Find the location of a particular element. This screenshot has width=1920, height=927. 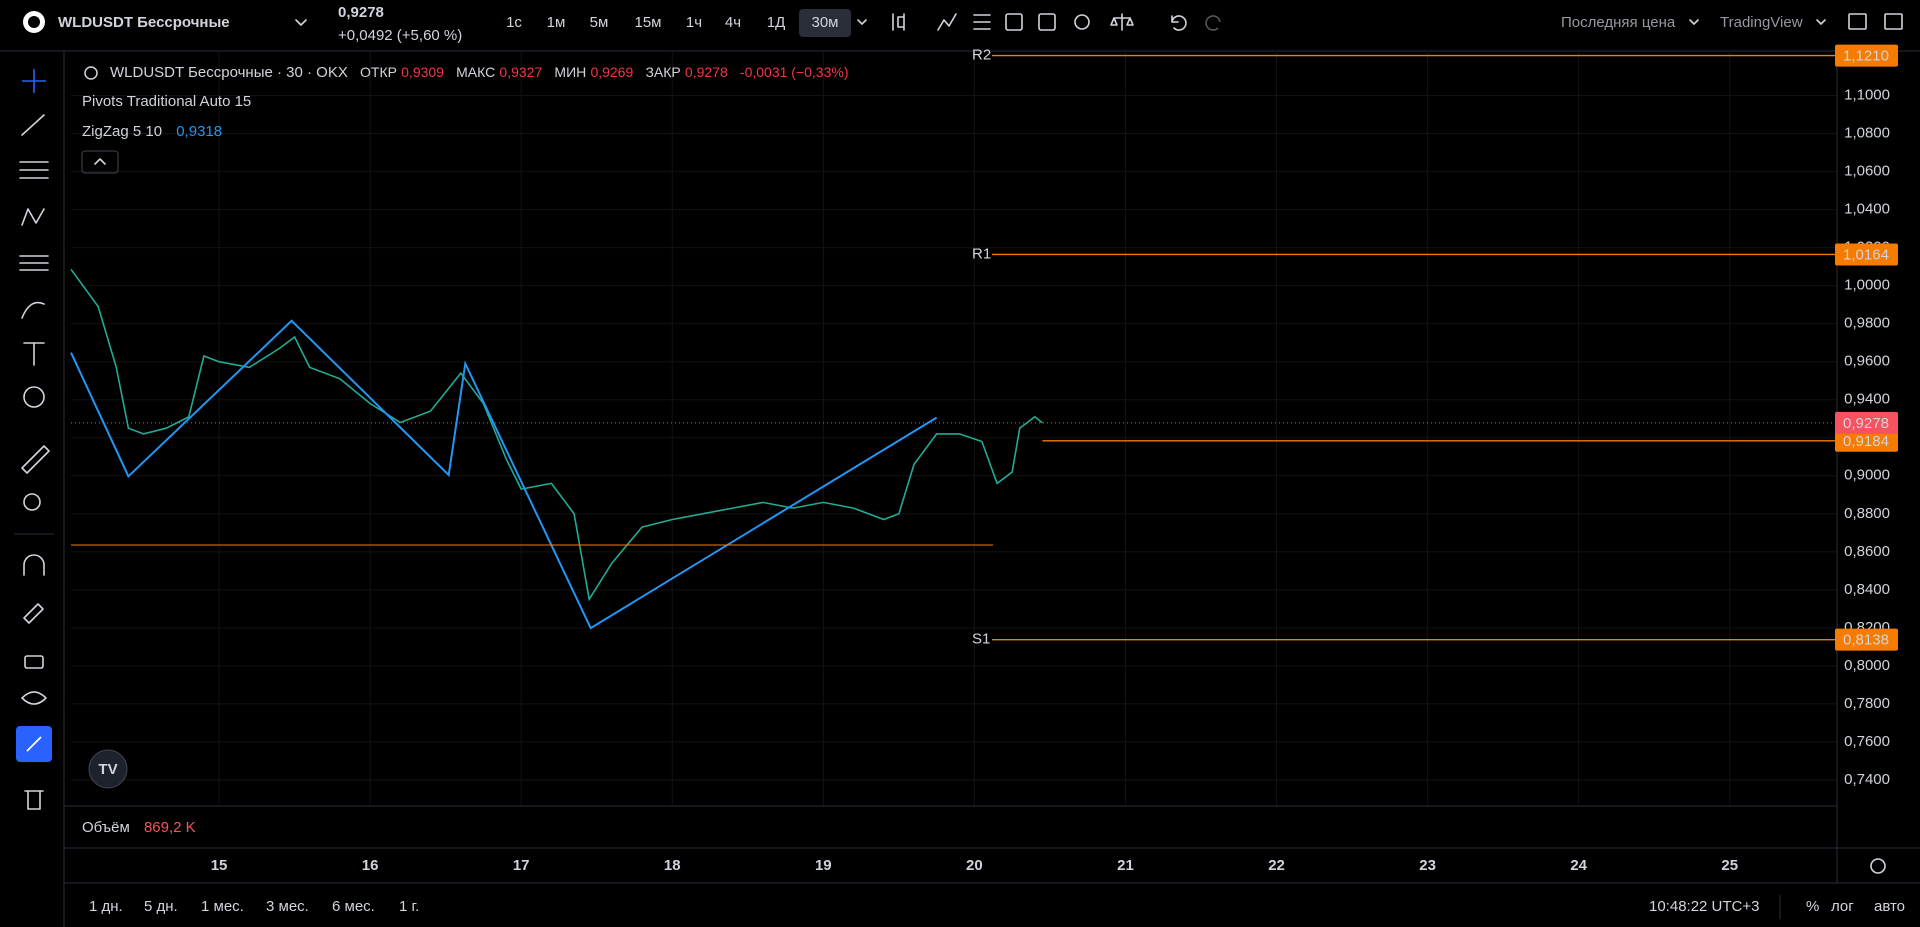

undo is located at coordinates (1179, 23).